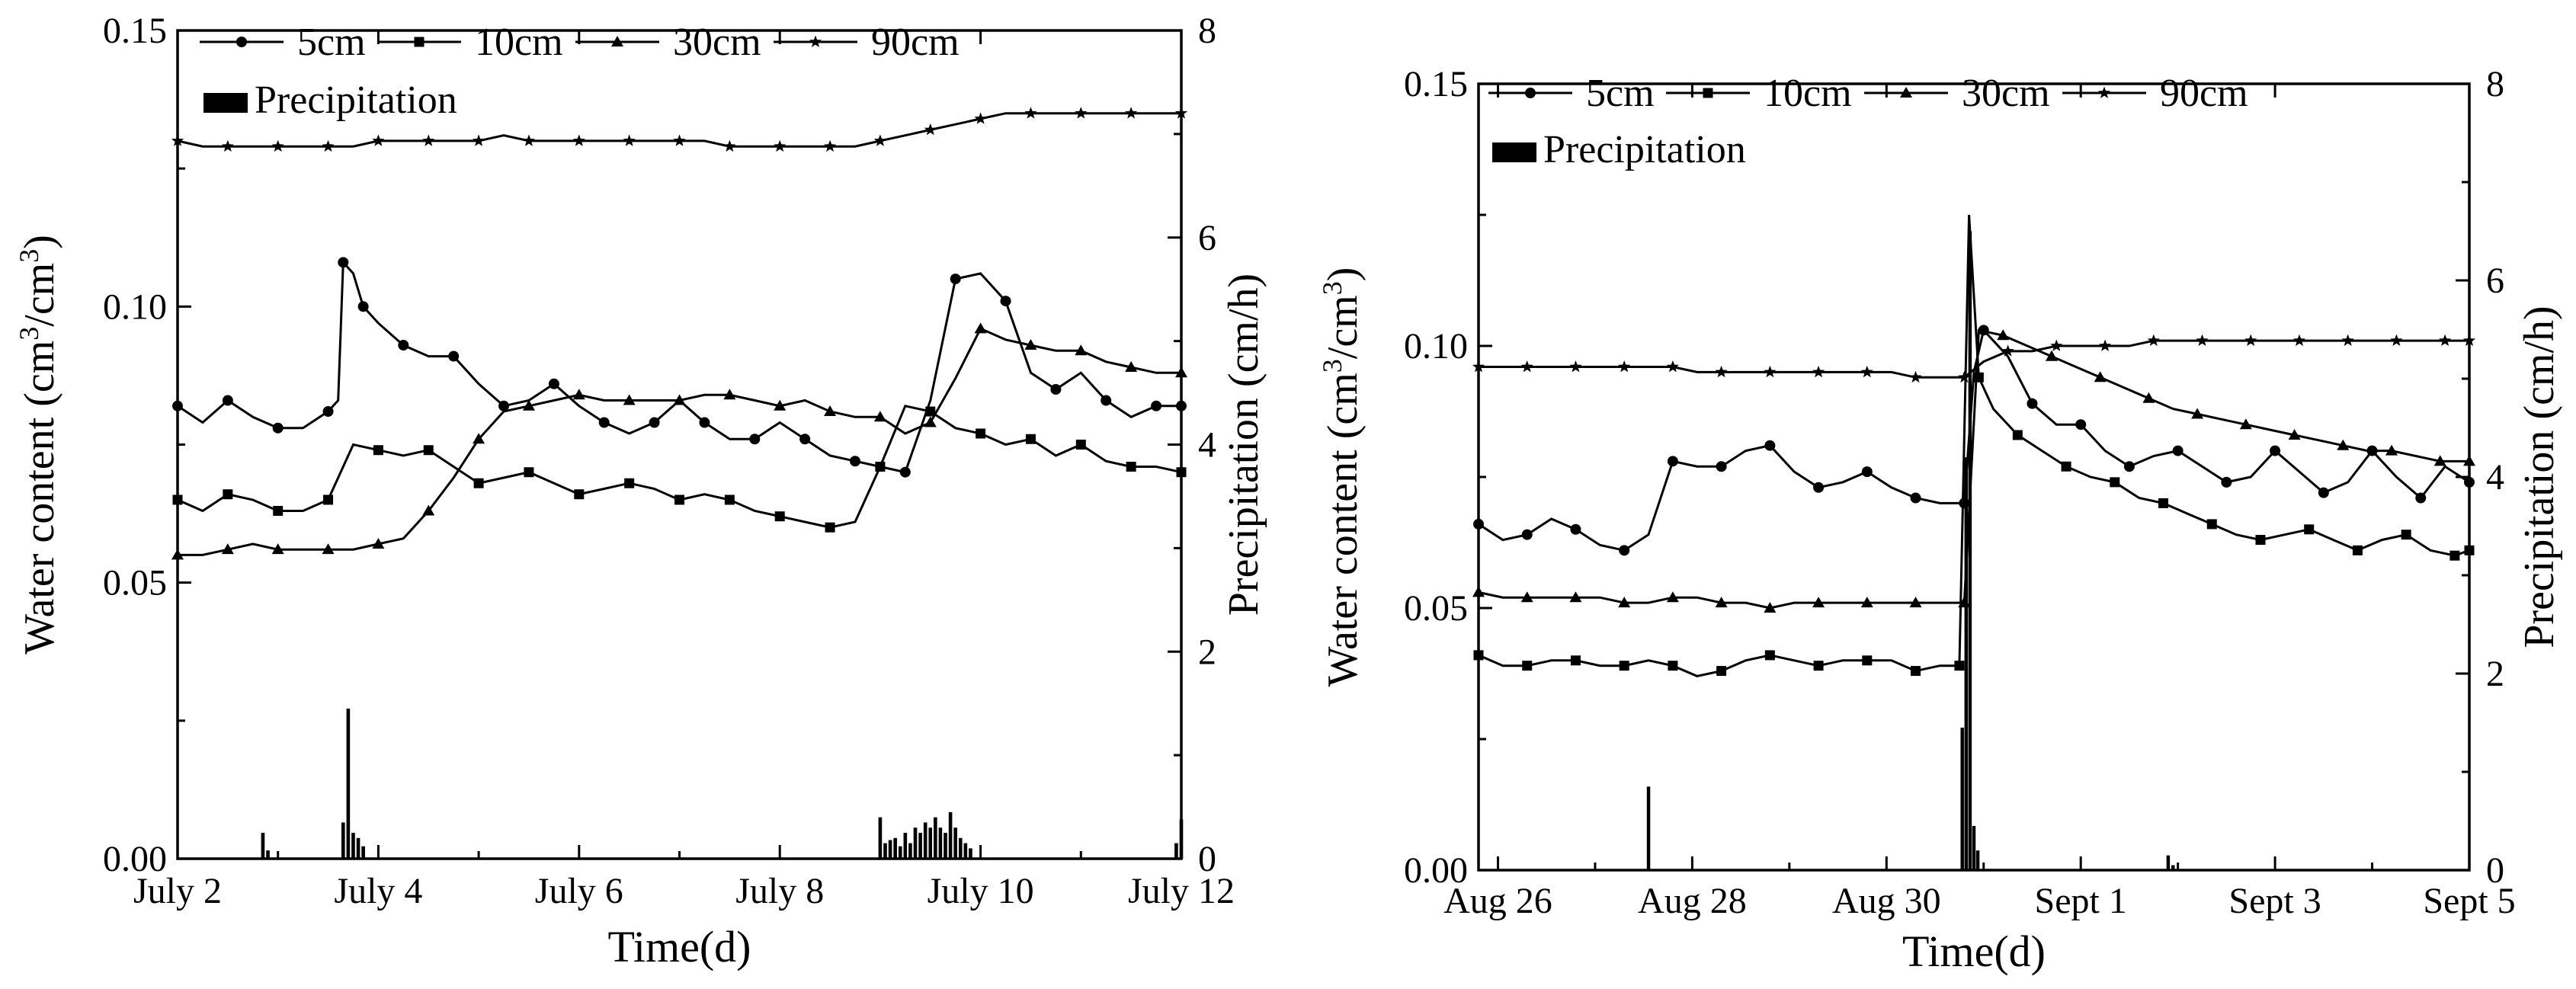 The image size is (2576, 989). What do you see at coordinates (679, 129) in the screenshot?
I see `series-90cm` at bounding box center [679, 129].